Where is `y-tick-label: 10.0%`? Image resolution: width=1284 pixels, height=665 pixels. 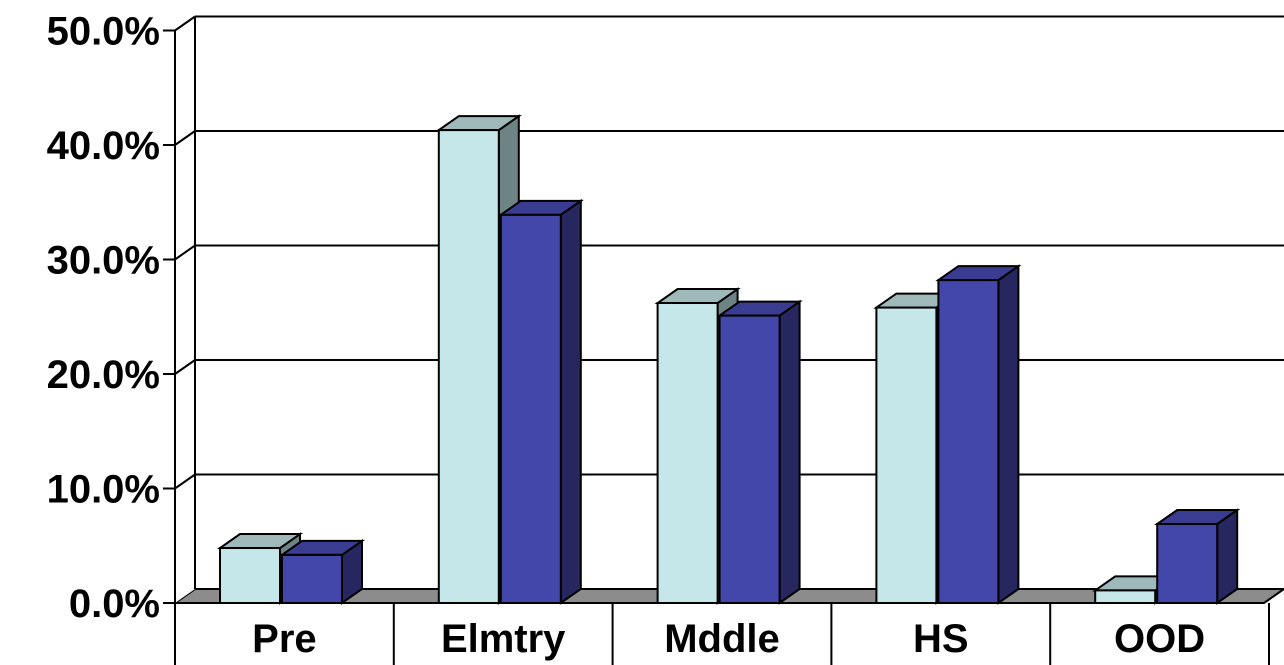
y-tick-label: 10.0% is located at coordinates (103, 490).